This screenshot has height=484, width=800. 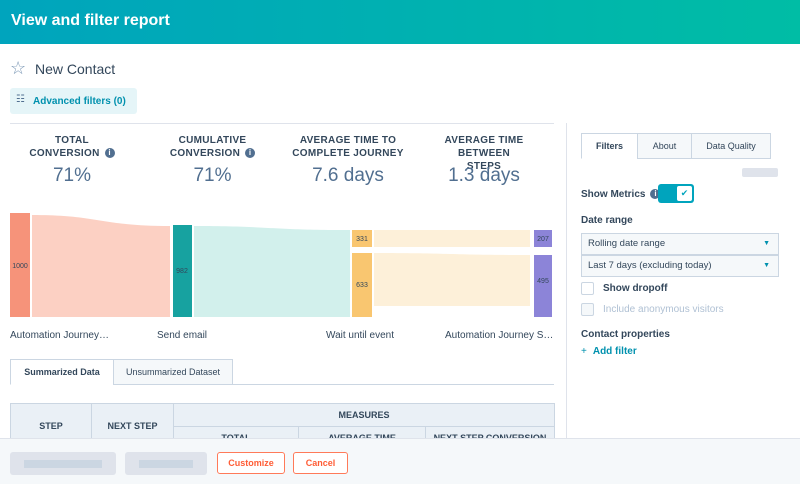 I want to click on label-text: Show Metrics, so click(x=613, y=194).